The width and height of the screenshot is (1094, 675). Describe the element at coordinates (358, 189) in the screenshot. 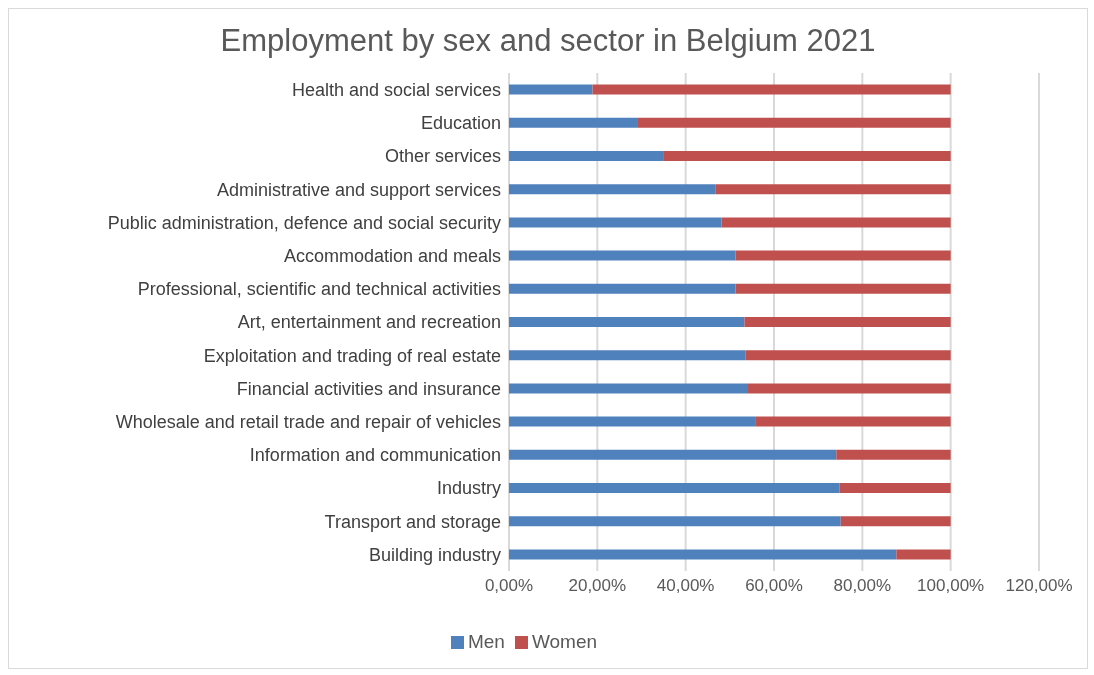

I see `y-tick-label: Administrative and support services` at that location.